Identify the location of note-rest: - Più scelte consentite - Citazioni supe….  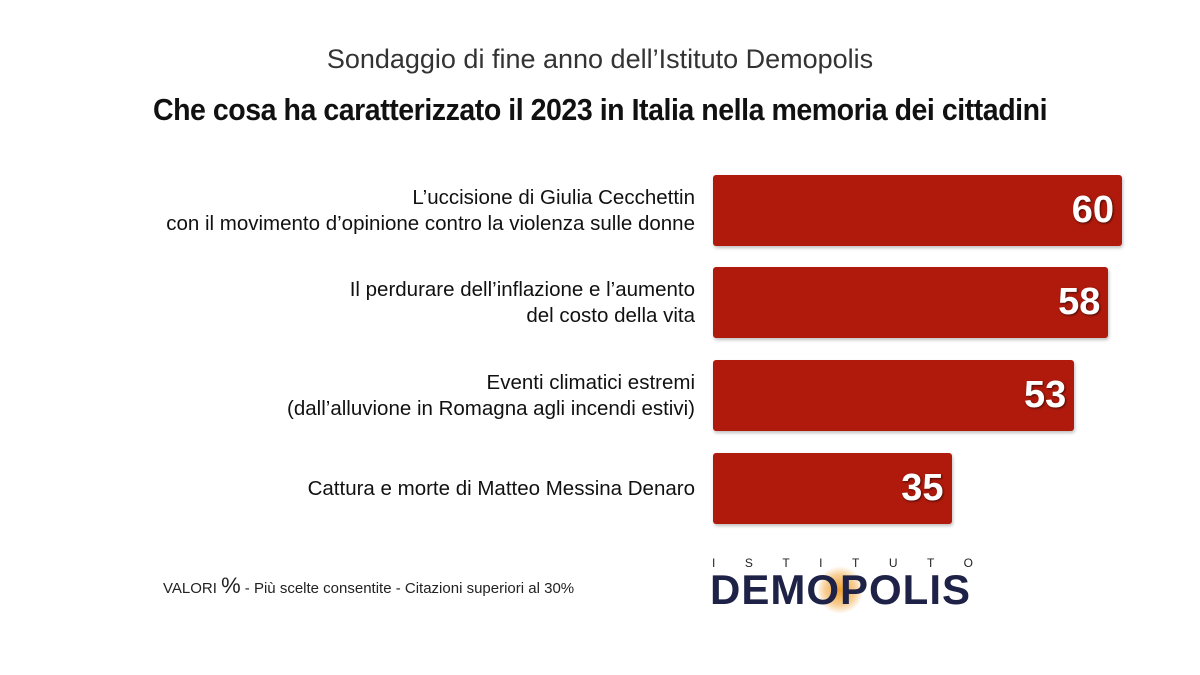
(407, 588).